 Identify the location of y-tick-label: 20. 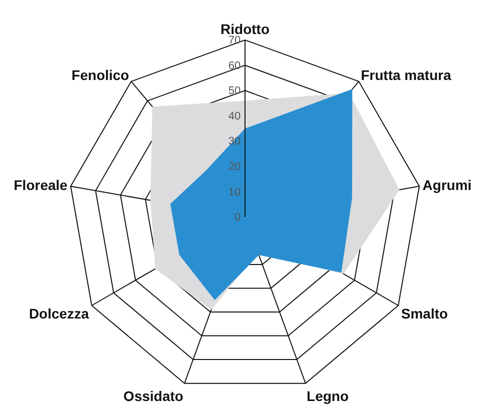
(234, 167).